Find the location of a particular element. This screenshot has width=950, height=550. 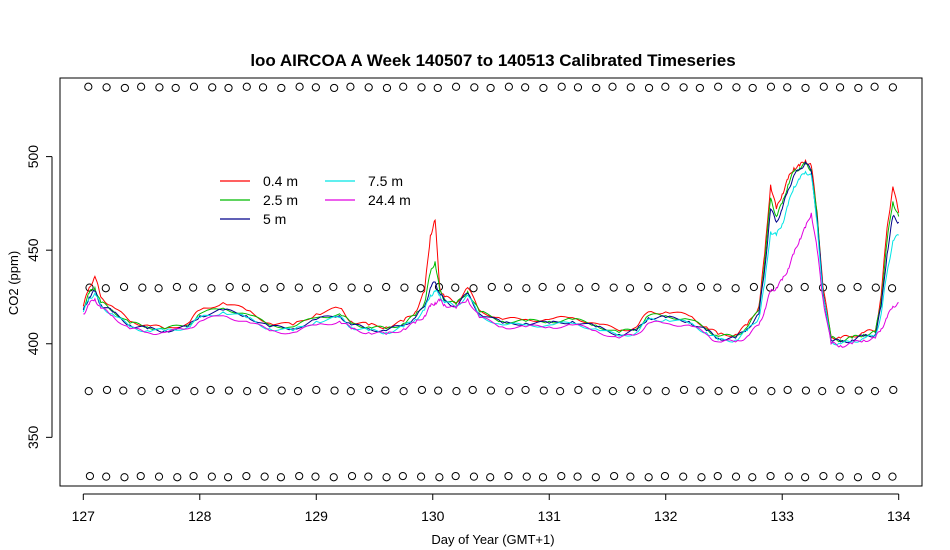

x-tick-label: 131 is located at coordinates (550, 516).